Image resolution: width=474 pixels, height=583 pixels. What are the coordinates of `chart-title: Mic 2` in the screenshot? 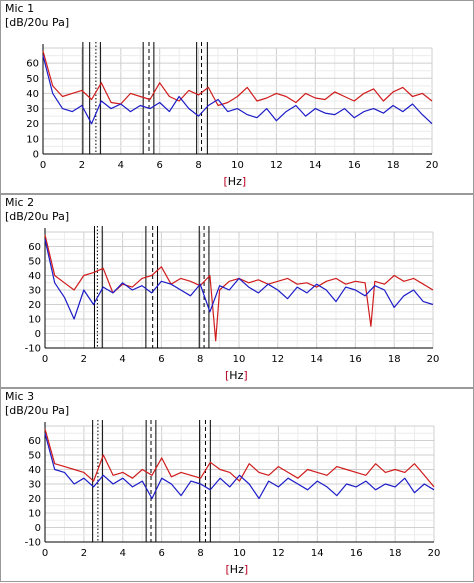 It's located at (20, 202).